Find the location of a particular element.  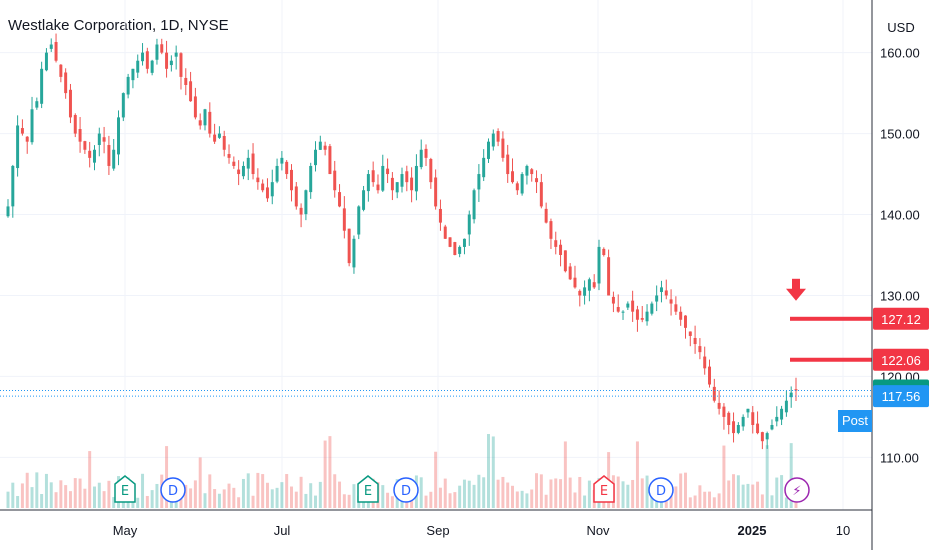

post-market-label: Post is located at coordinates (855, 421).